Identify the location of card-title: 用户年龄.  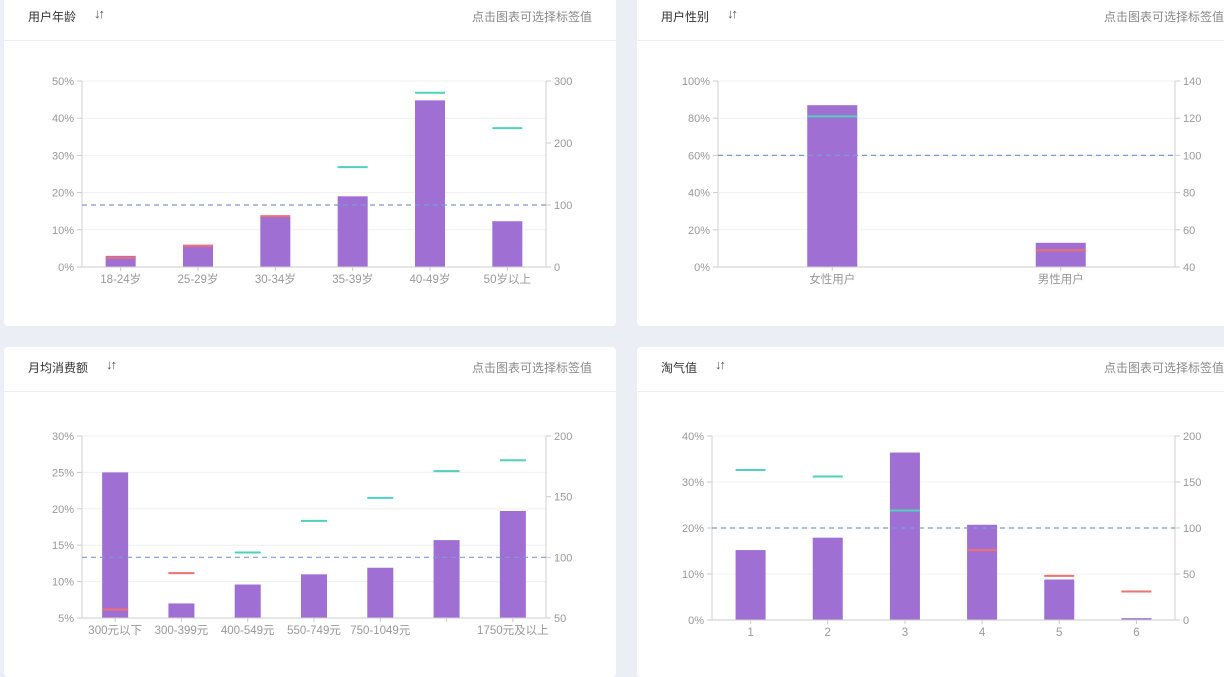
(52, 17).